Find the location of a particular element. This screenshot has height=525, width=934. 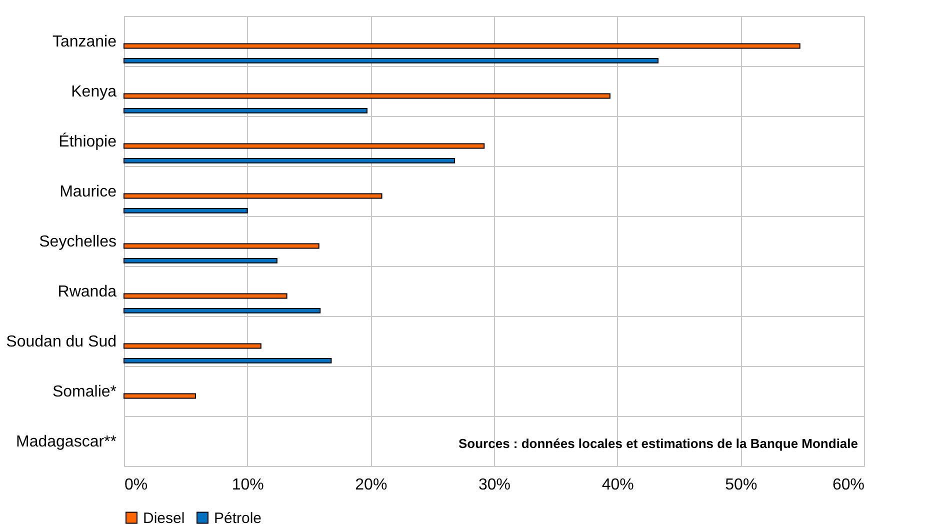

y-tick-label: Kenya is located at coordinates (94, 92).